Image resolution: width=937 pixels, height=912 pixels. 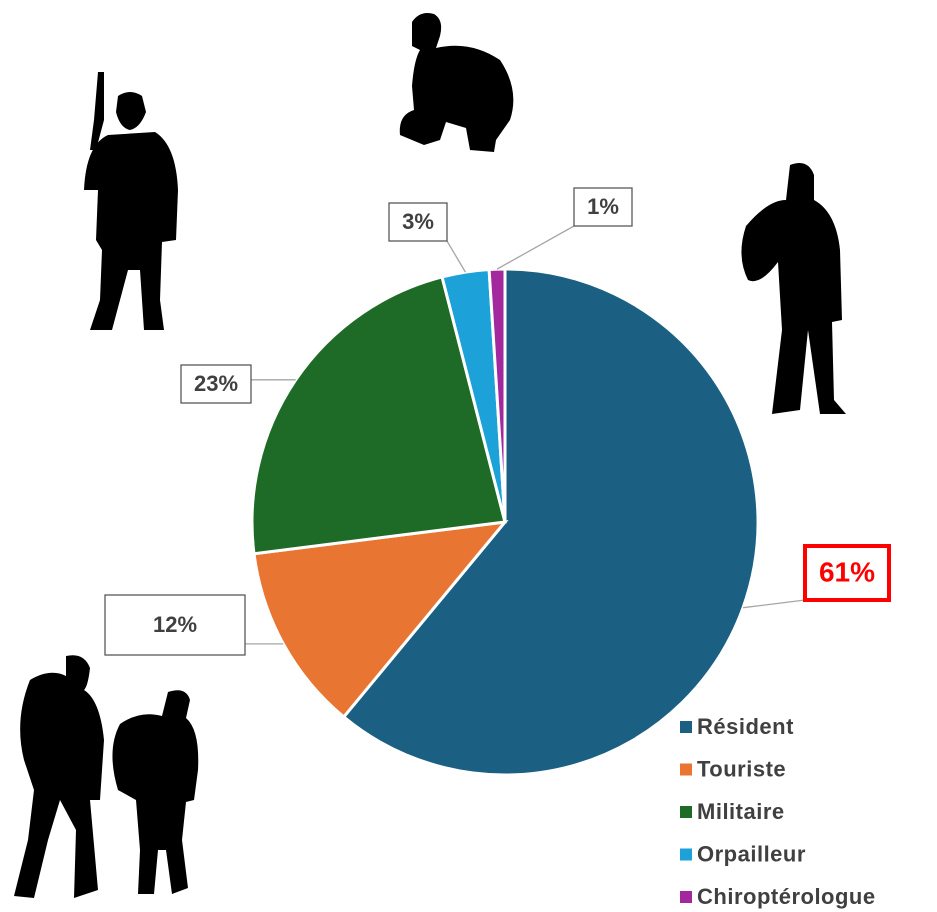 What do you see at coordinates (106, 776) in the screenshot?
I see `silhouette-hikers` at bounding box center [106, 776].